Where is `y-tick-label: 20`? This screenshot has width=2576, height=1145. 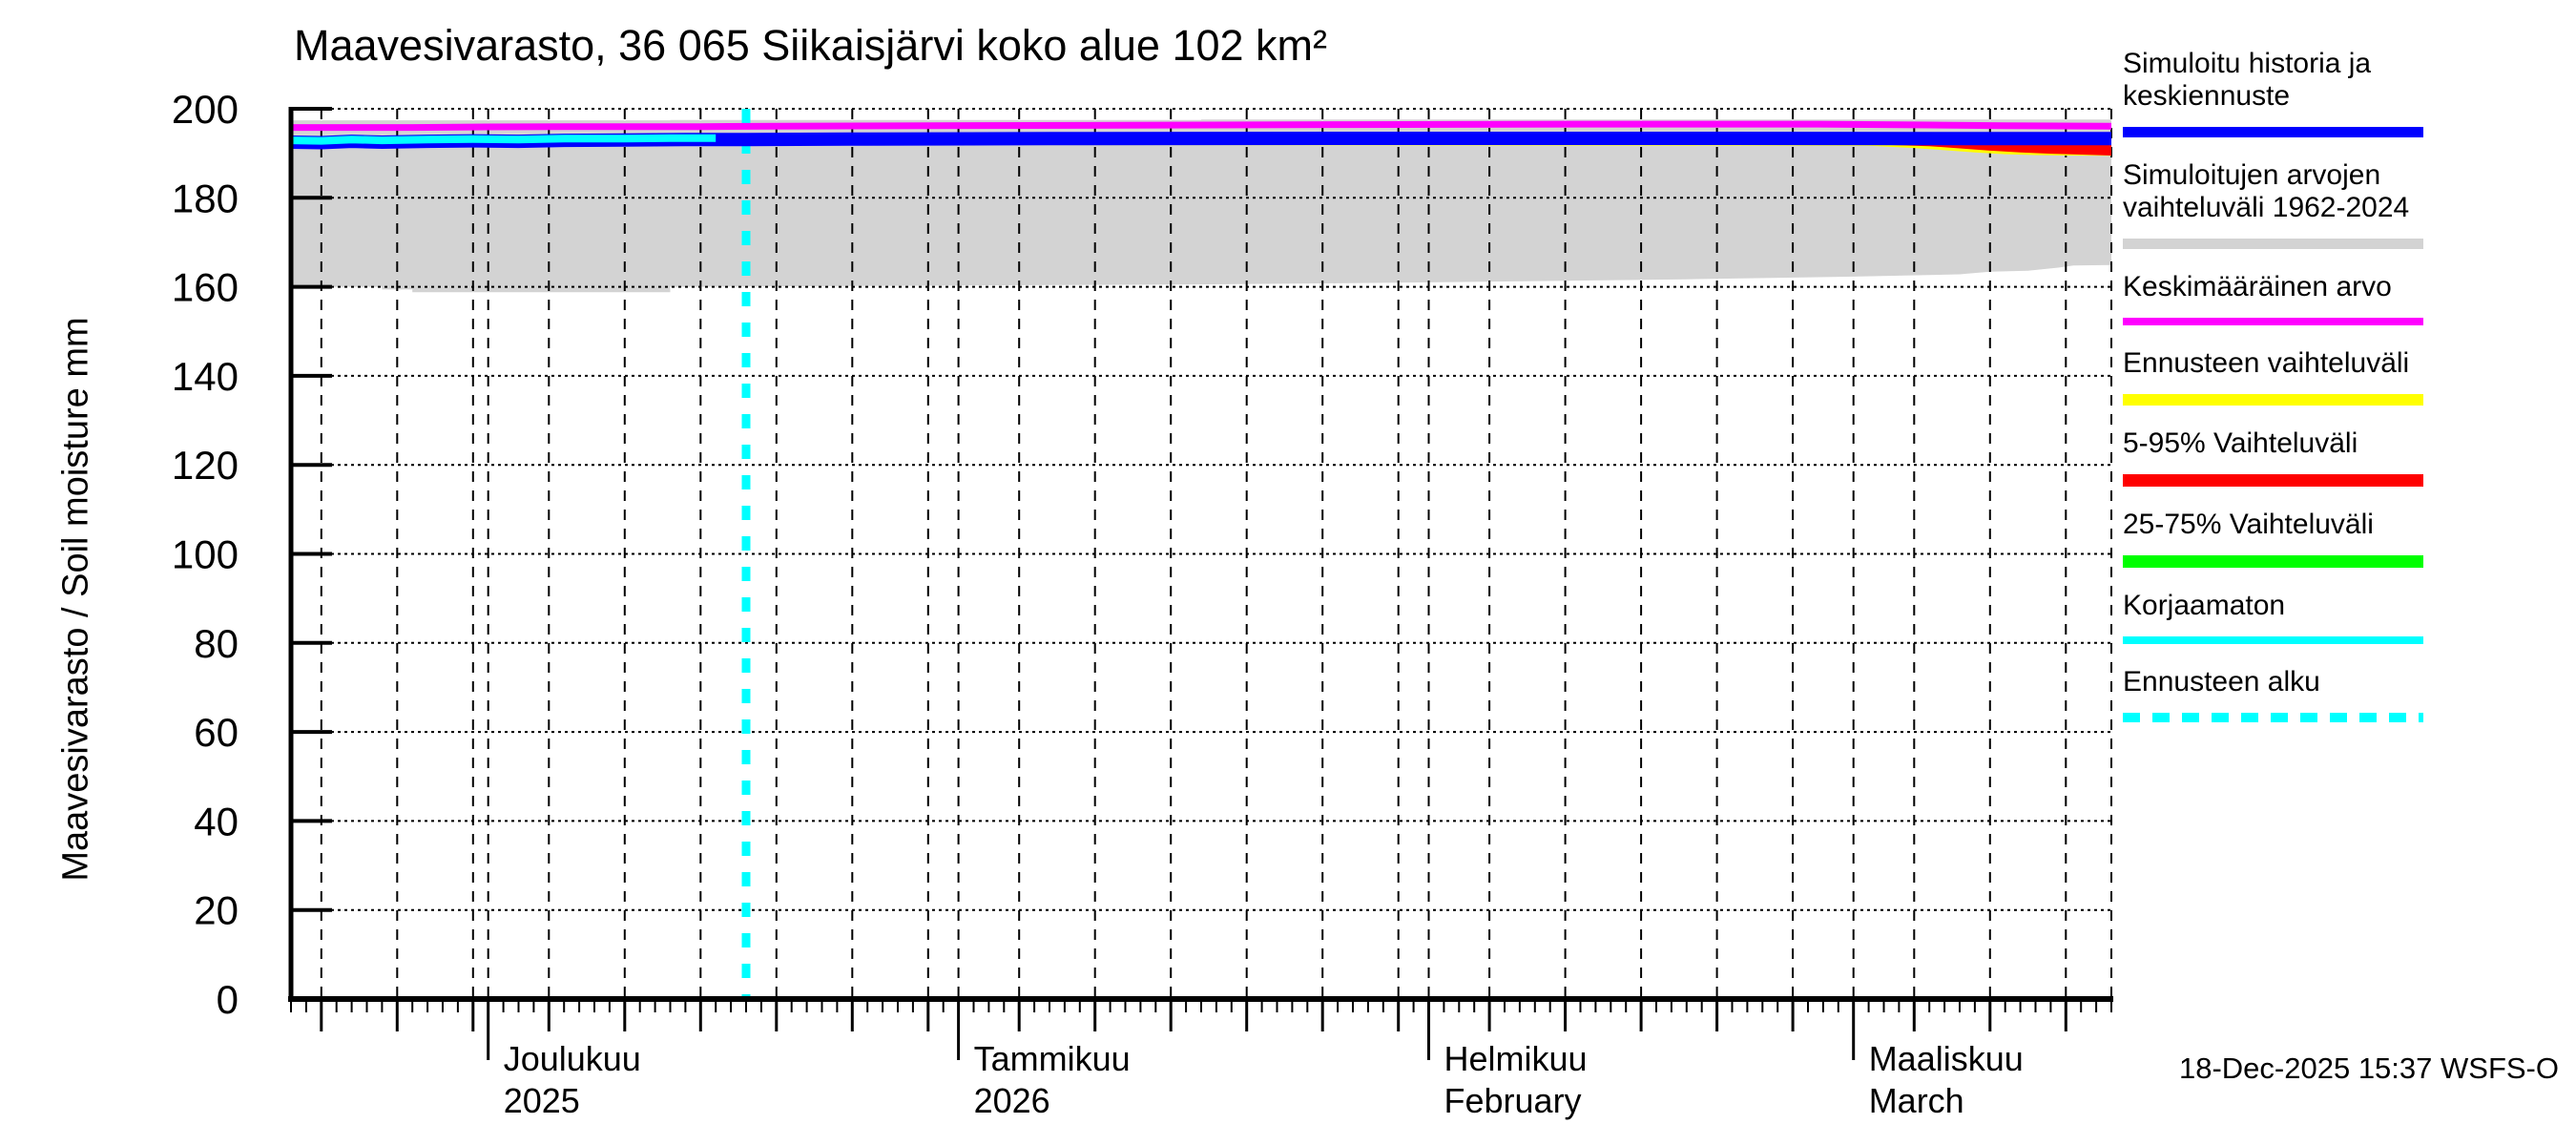
y-tick-label: 20 is located at coordinates (216, 910).